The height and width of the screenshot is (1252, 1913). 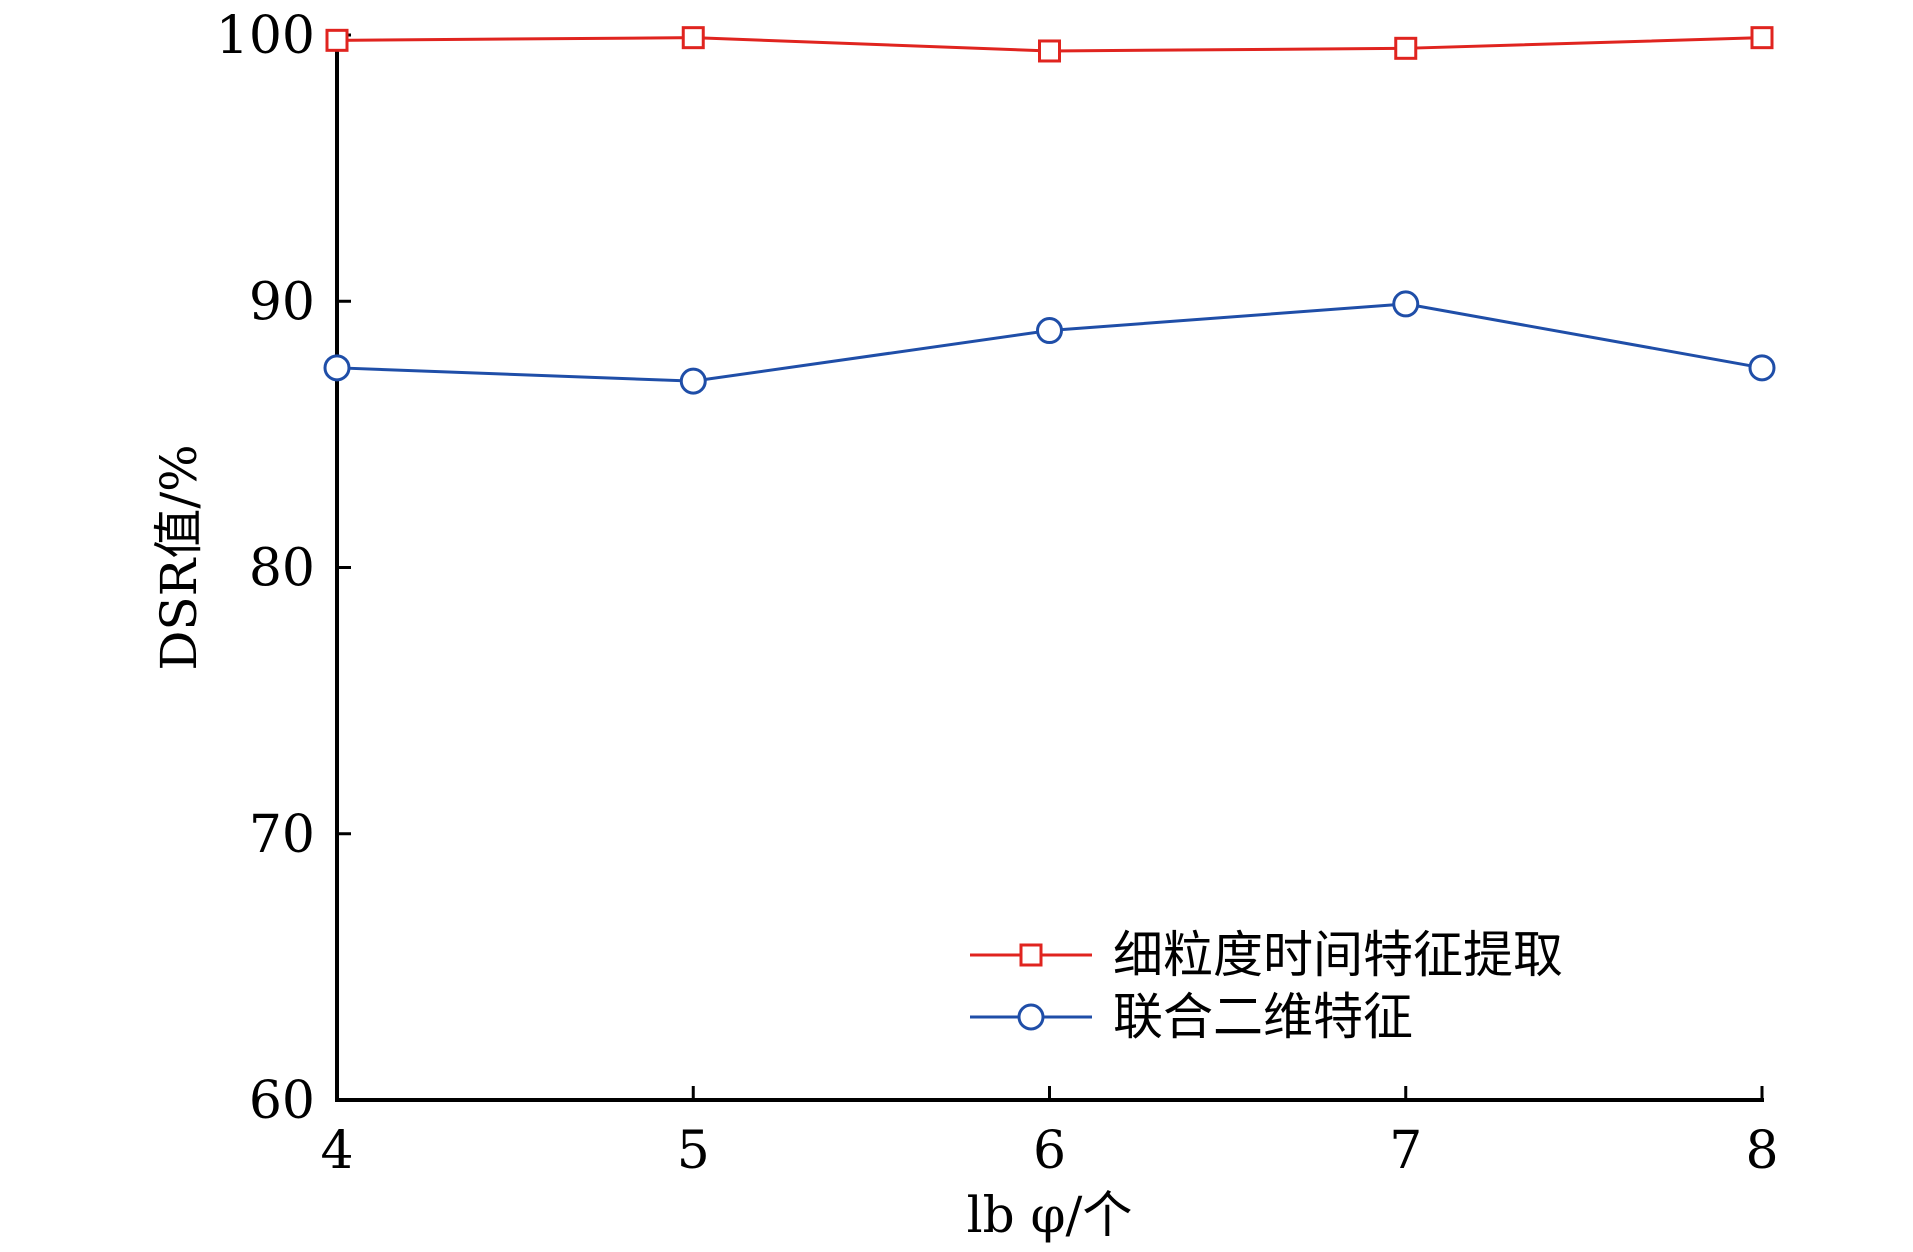 I want to click on circle-icon, so click(x=1031, y=1017).